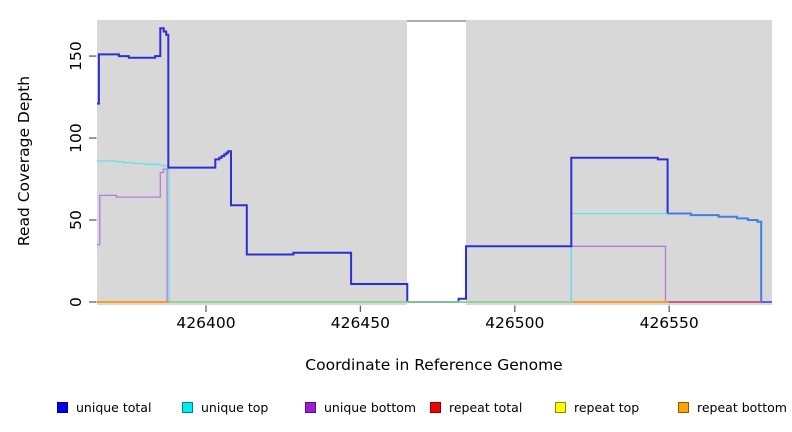 The height and width of the screenshot is (432, 792). I want to click on y-tick-label: 50, so click(76, 220).